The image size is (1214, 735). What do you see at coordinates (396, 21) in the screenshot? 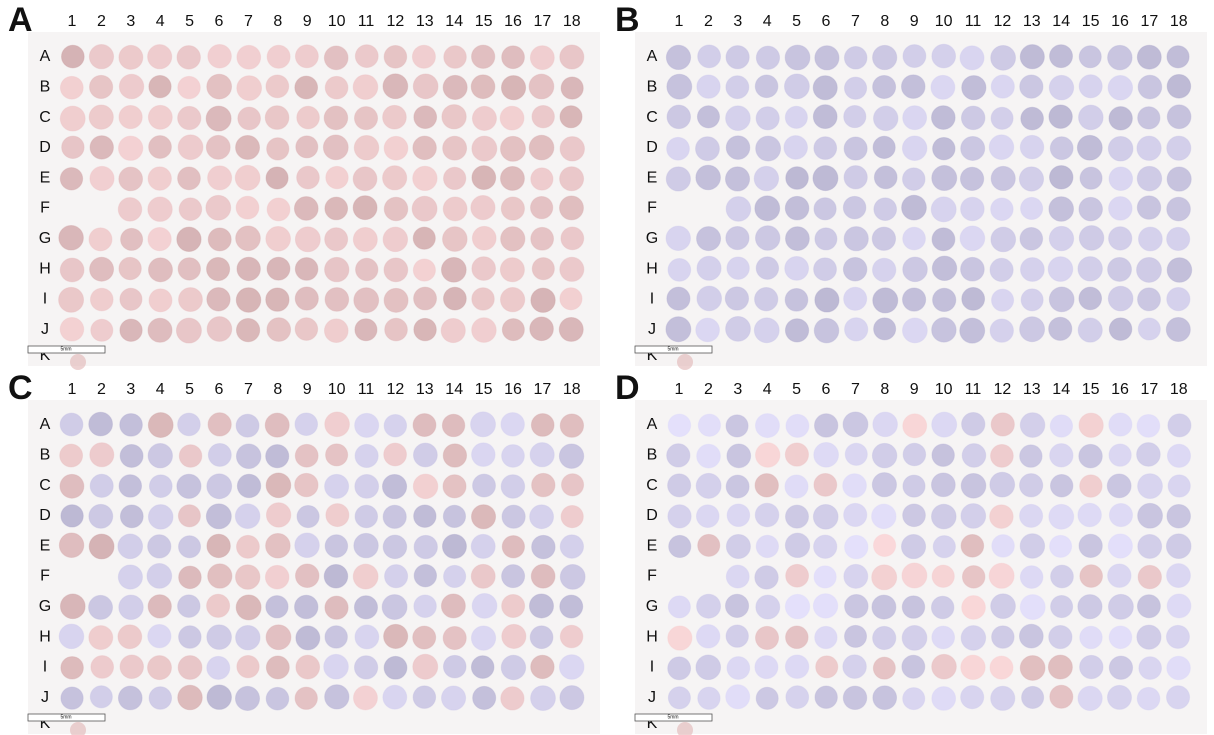
I see `column-label: 12` at bounding box center [396, 21].